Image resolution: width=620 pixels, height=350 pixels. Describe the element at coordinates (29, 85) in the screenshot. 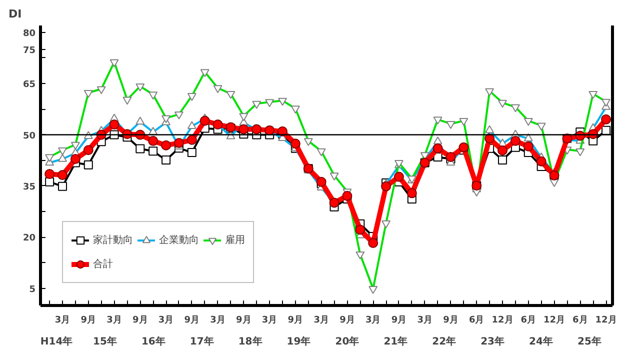

I see `y-tick-label: 65` at that location.